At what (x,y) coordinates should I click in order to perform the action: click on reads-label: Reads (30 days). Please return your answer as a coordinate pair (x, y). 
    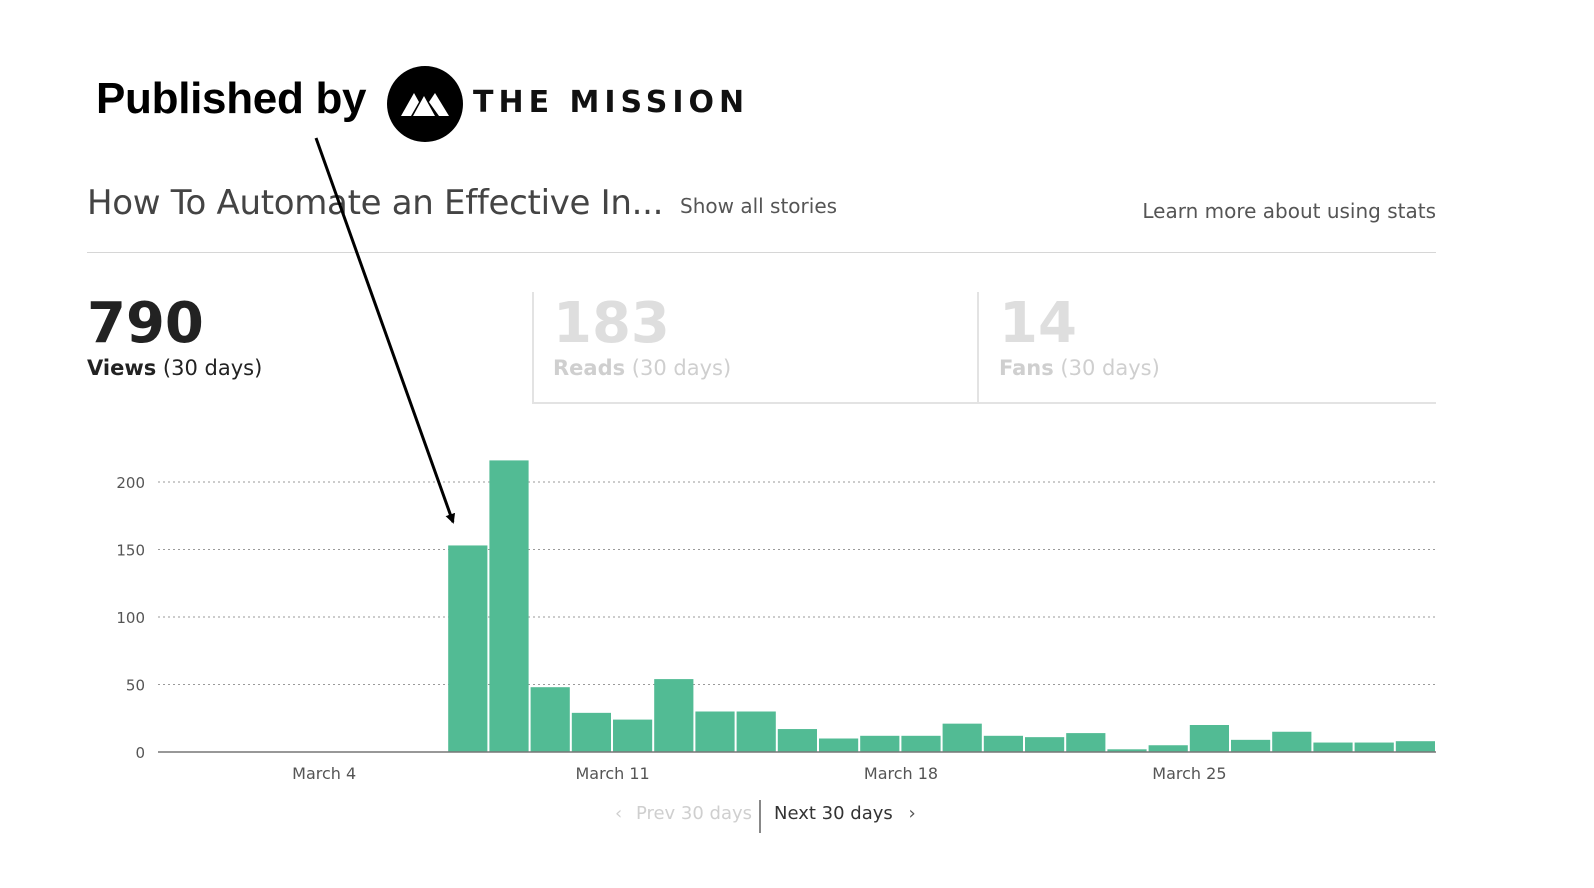
    Looking at the image, I should click on (642, 368).